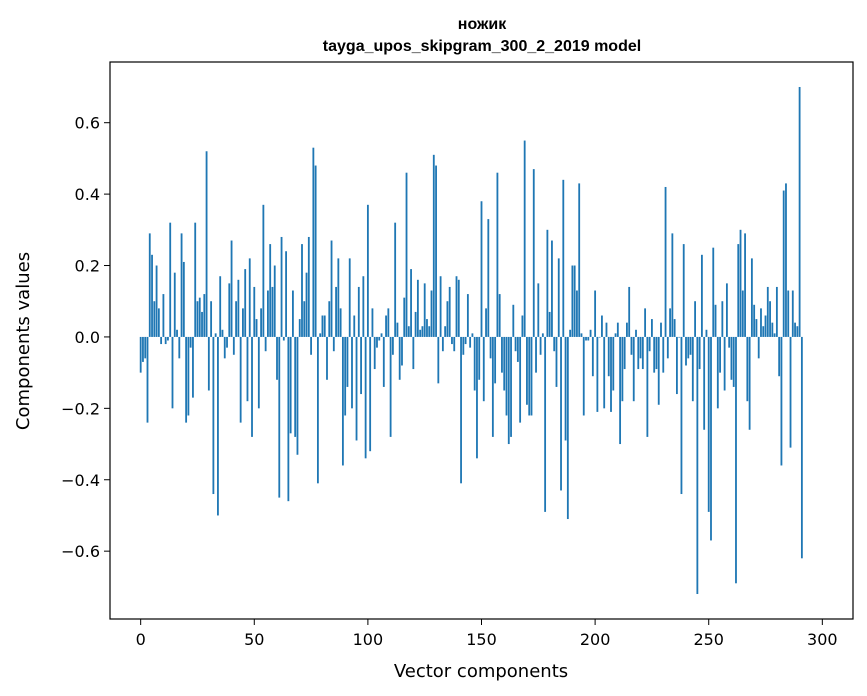 Image resolution: width=867 pixels, height=696 pixels. Describe the element at coordinates (254, 639) in the screenshot. I see `x-tick-label: 50` at that location.